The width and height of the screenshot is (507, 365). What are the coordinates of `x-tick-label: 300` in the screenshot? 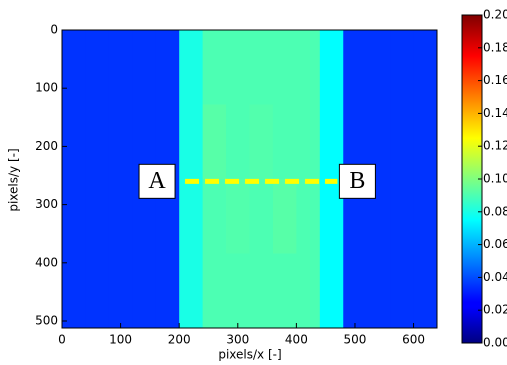 It's located at (237, 340).